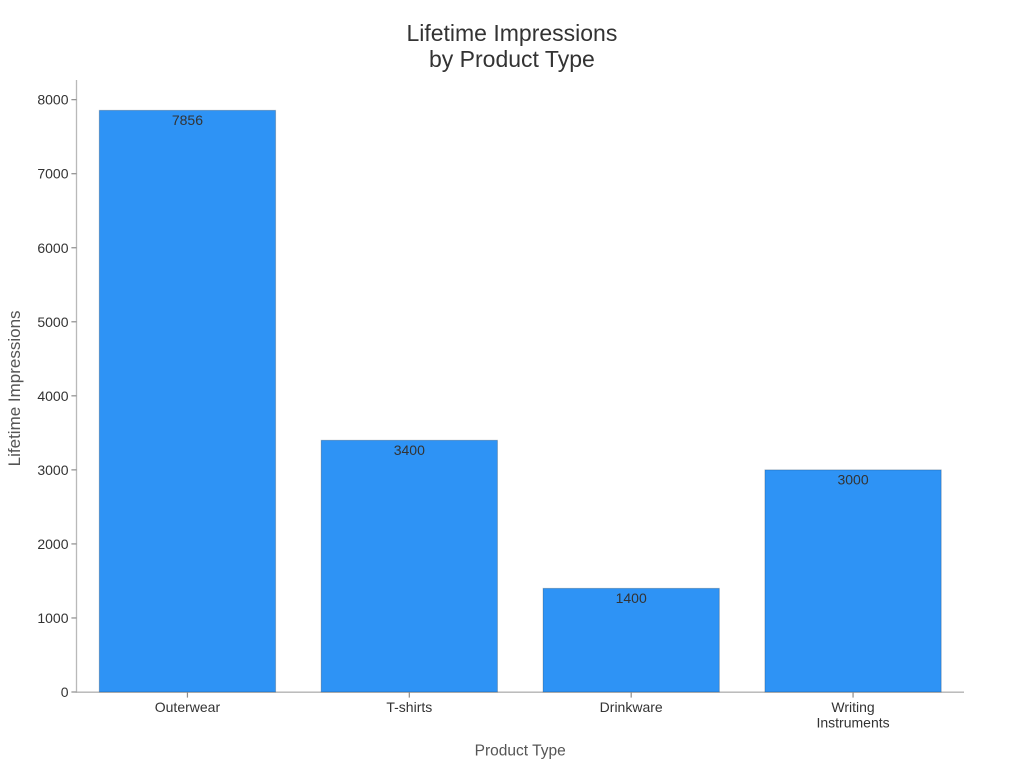 This screenshot has width=1024, height=768. I want to click on svg-text: Writing, so click(852, 707).